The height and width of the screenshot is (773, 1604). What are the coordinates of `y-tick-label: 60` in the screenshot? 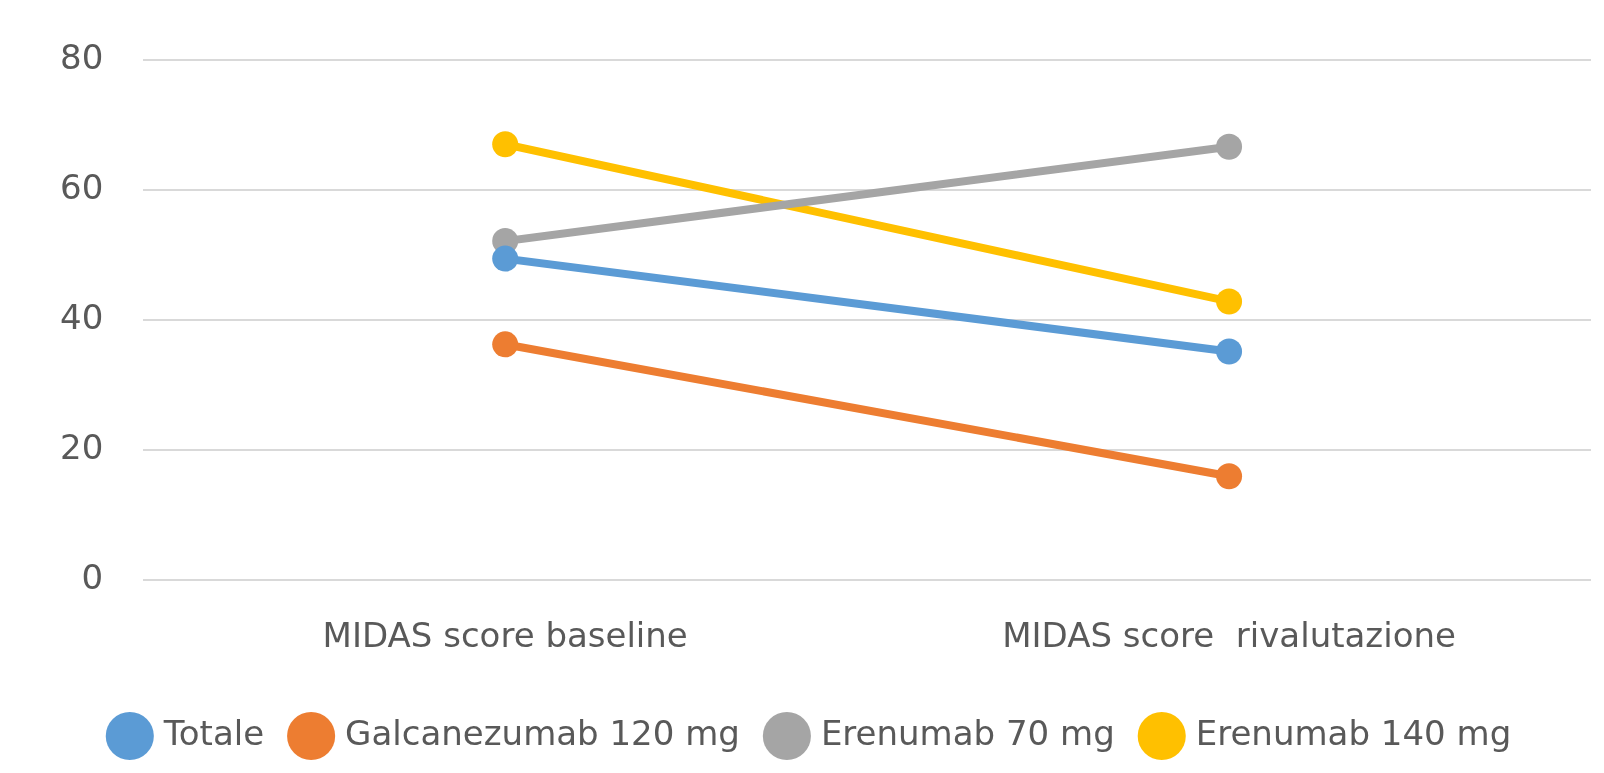 It's located at (82, 187).